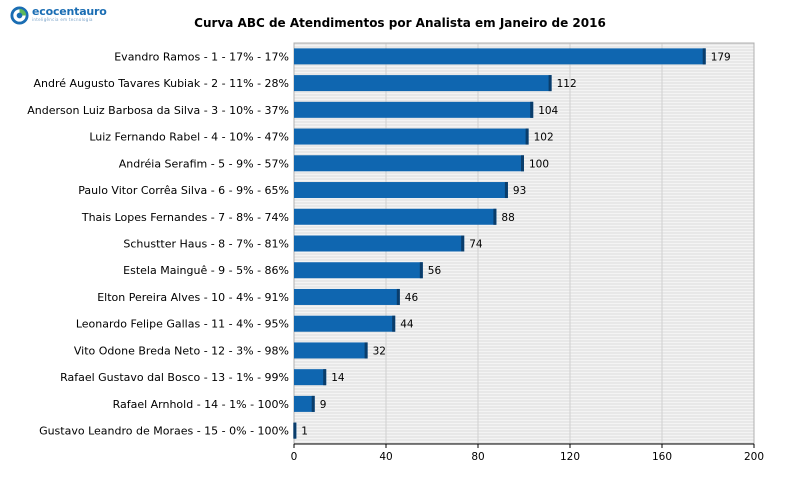  Describe the element at coordinates (567, 84) in the screenshot. I see `data-label: 112` at that location.